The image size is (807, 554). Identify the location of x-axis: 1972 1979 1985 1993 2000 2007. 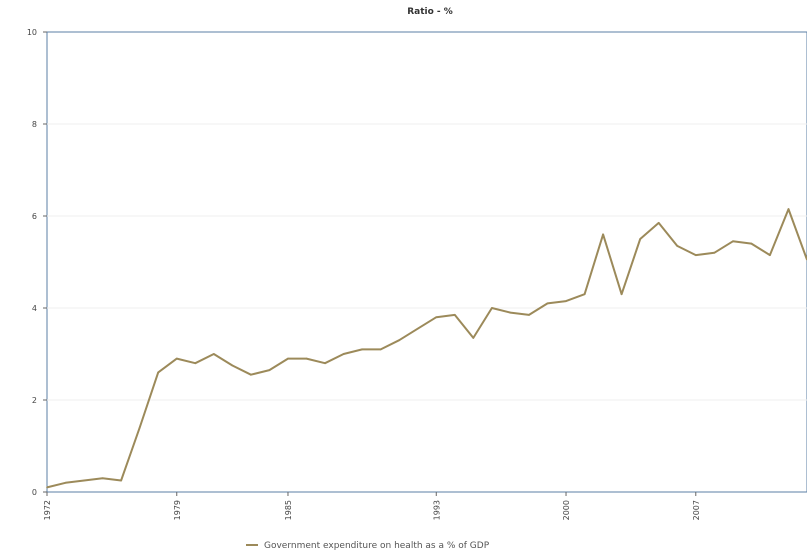
(372, 506).